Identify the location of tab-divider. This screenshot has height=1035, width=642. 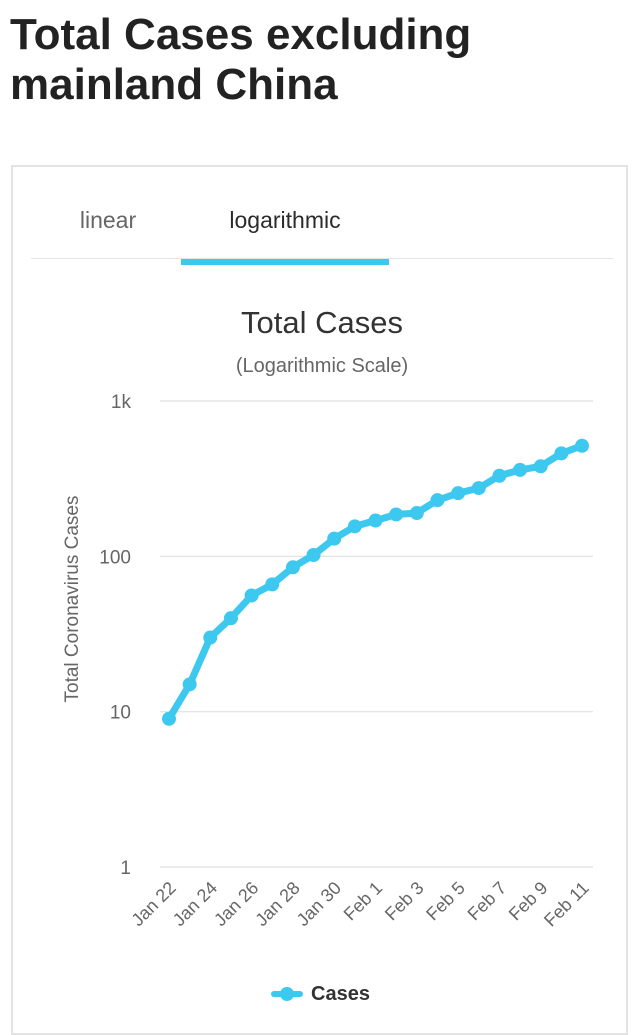
(322, 258).